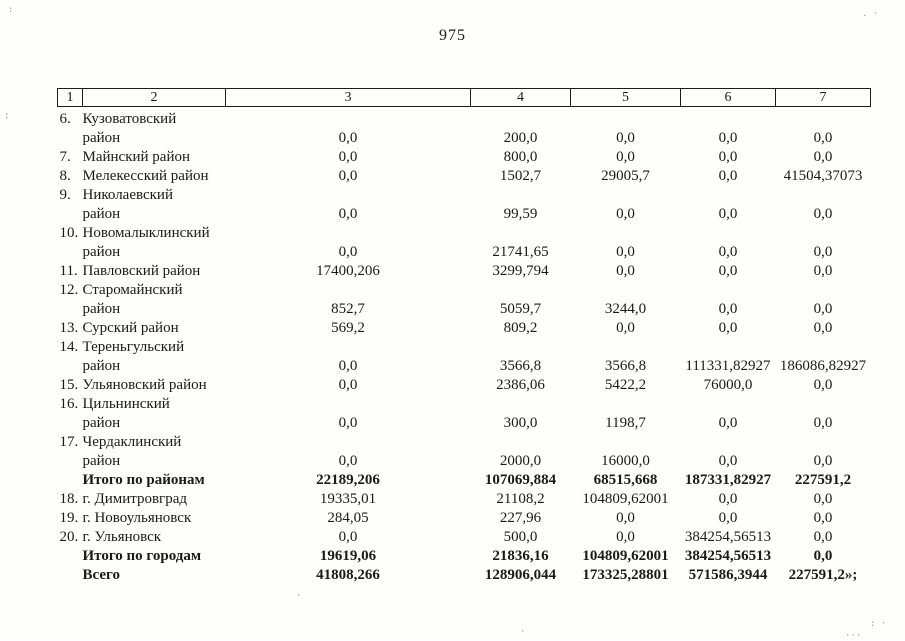 Image resolution: width=905 pixels, height=641 pixels. What do you see at coordinates (728, 385) in the screenshot?
I see `value-cell: 76000,0` at bounding box center [728, 385].